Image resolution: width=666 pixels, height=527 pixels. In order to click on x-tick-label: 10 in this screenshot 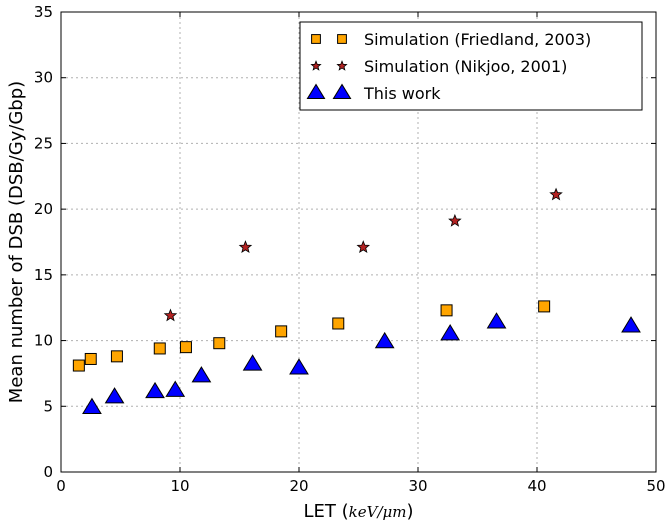, I will do `click(179, 486)`.